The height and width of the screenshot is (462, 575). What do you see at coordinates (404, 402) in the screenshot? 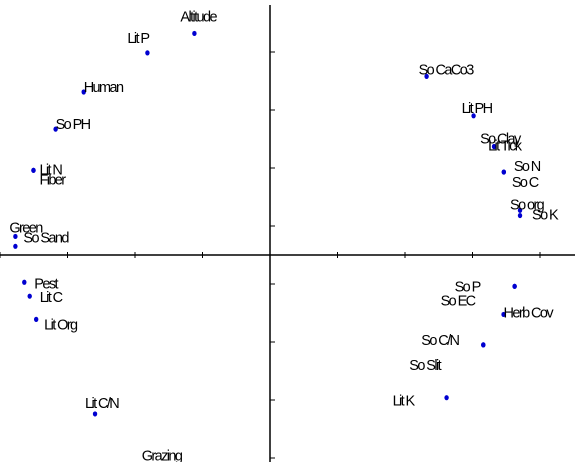
I see `point-label-lit-k: Lit K` at bounding box center [404, 402].